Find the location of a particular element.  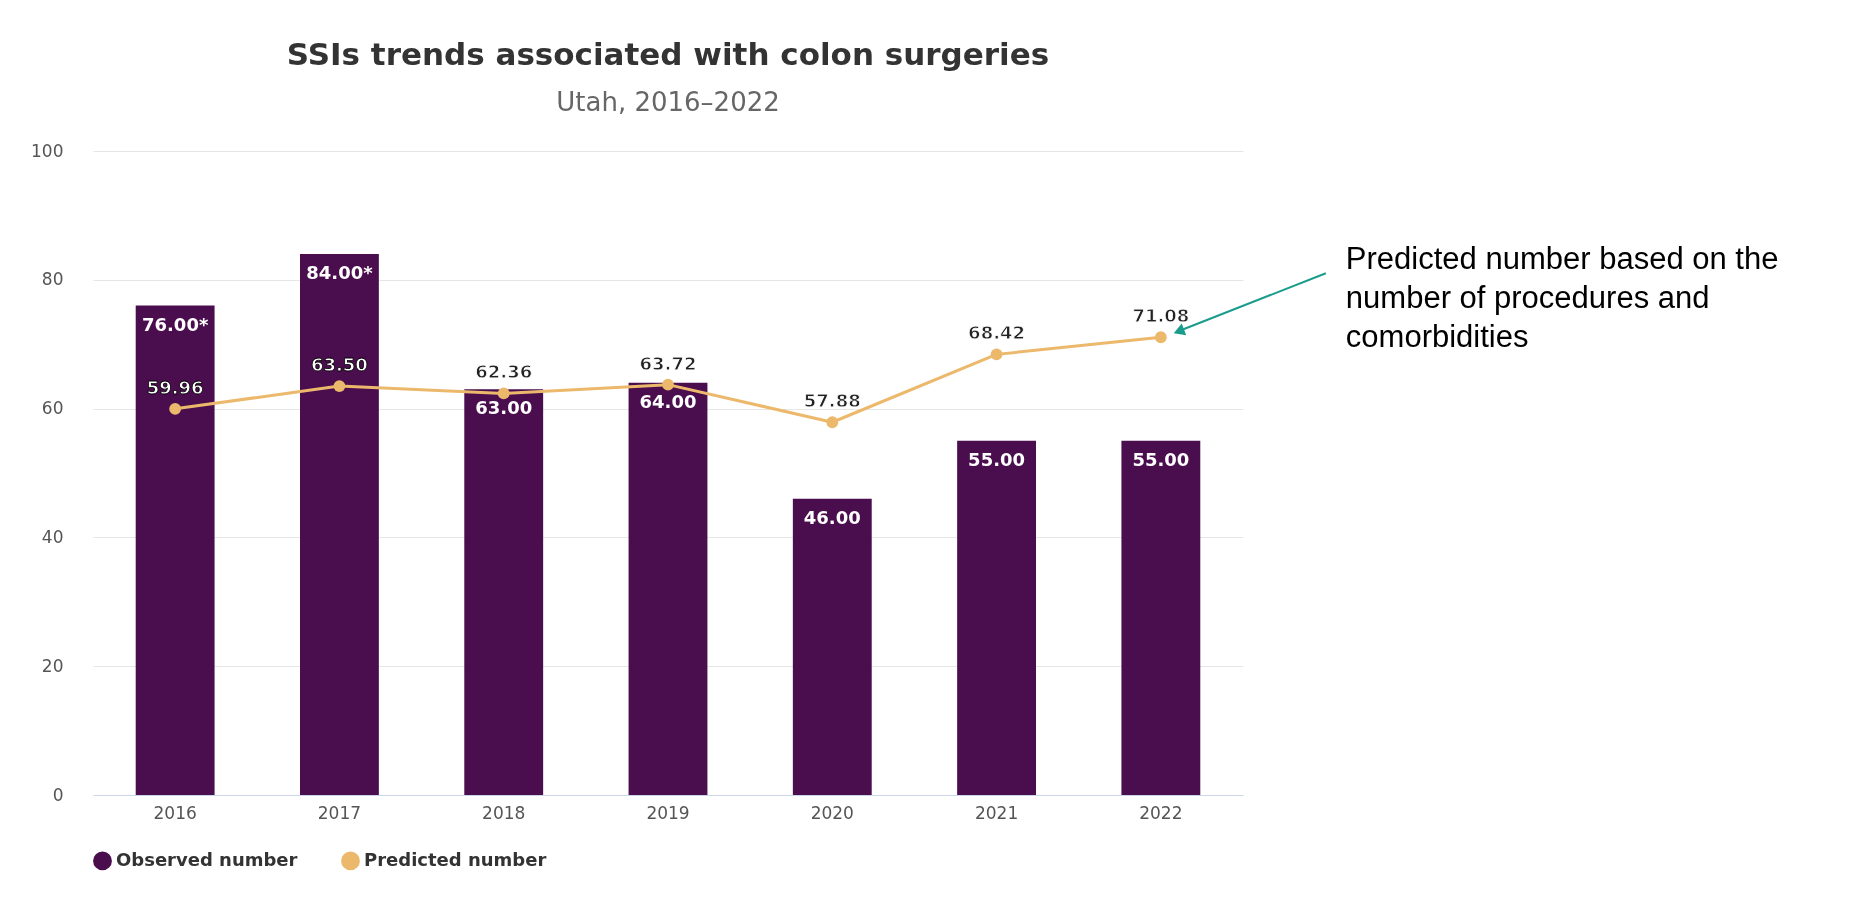

y-tick-label: 0 is located at coordinates (58, 794).